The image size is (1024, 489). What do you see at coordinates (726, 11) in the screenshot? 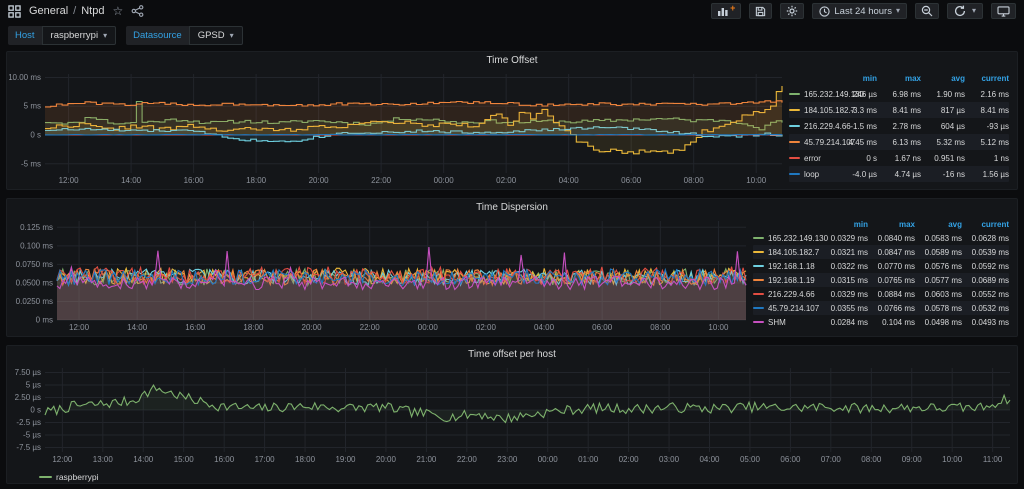
I see `add-panel-button: +` at bounding box center [726, 11].